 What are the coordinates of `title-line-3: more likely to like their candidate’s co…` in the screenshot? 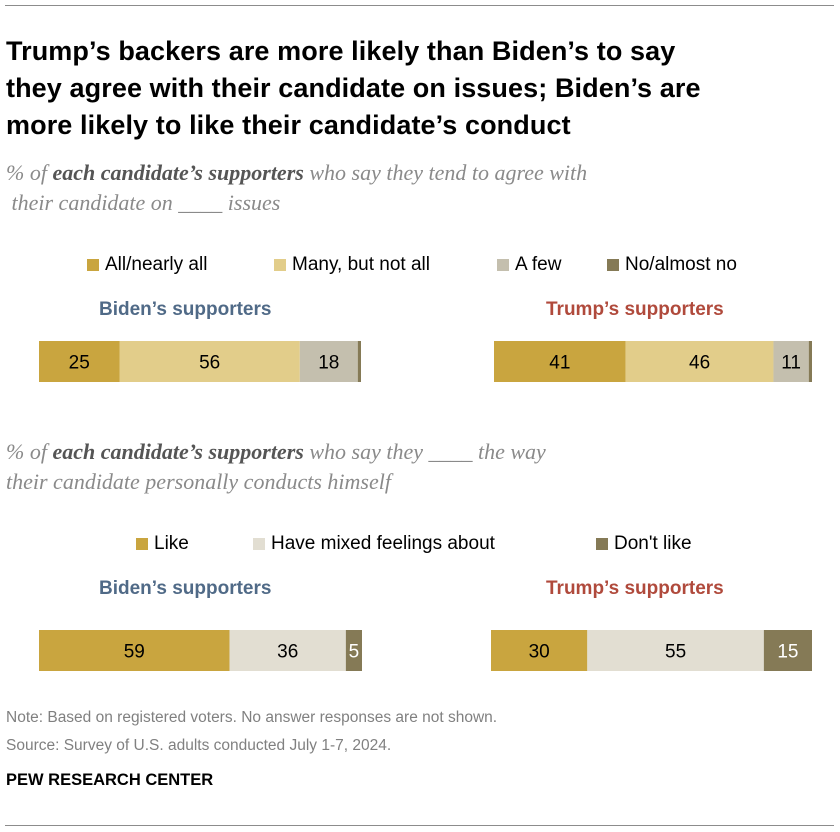 It's located at (288, 125).